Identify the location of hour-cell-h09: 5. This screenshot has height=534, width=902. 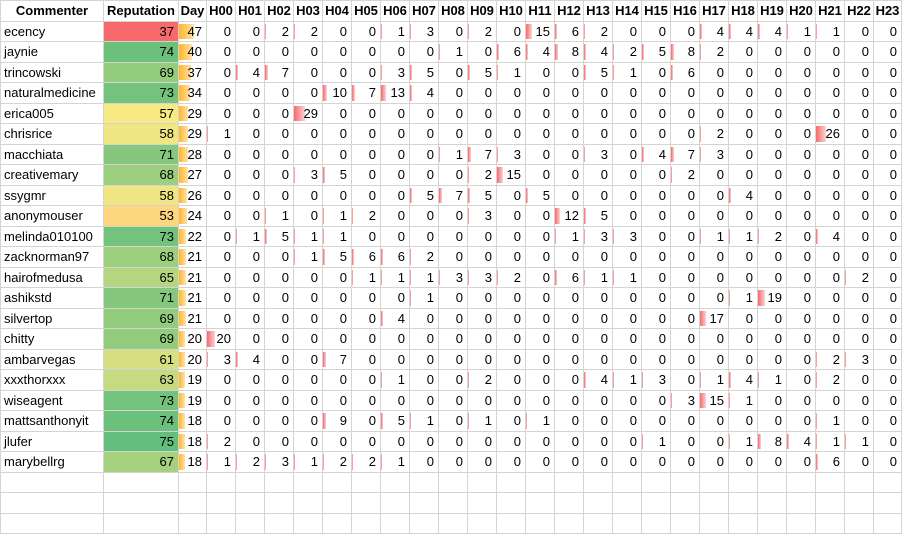
(482, 195).